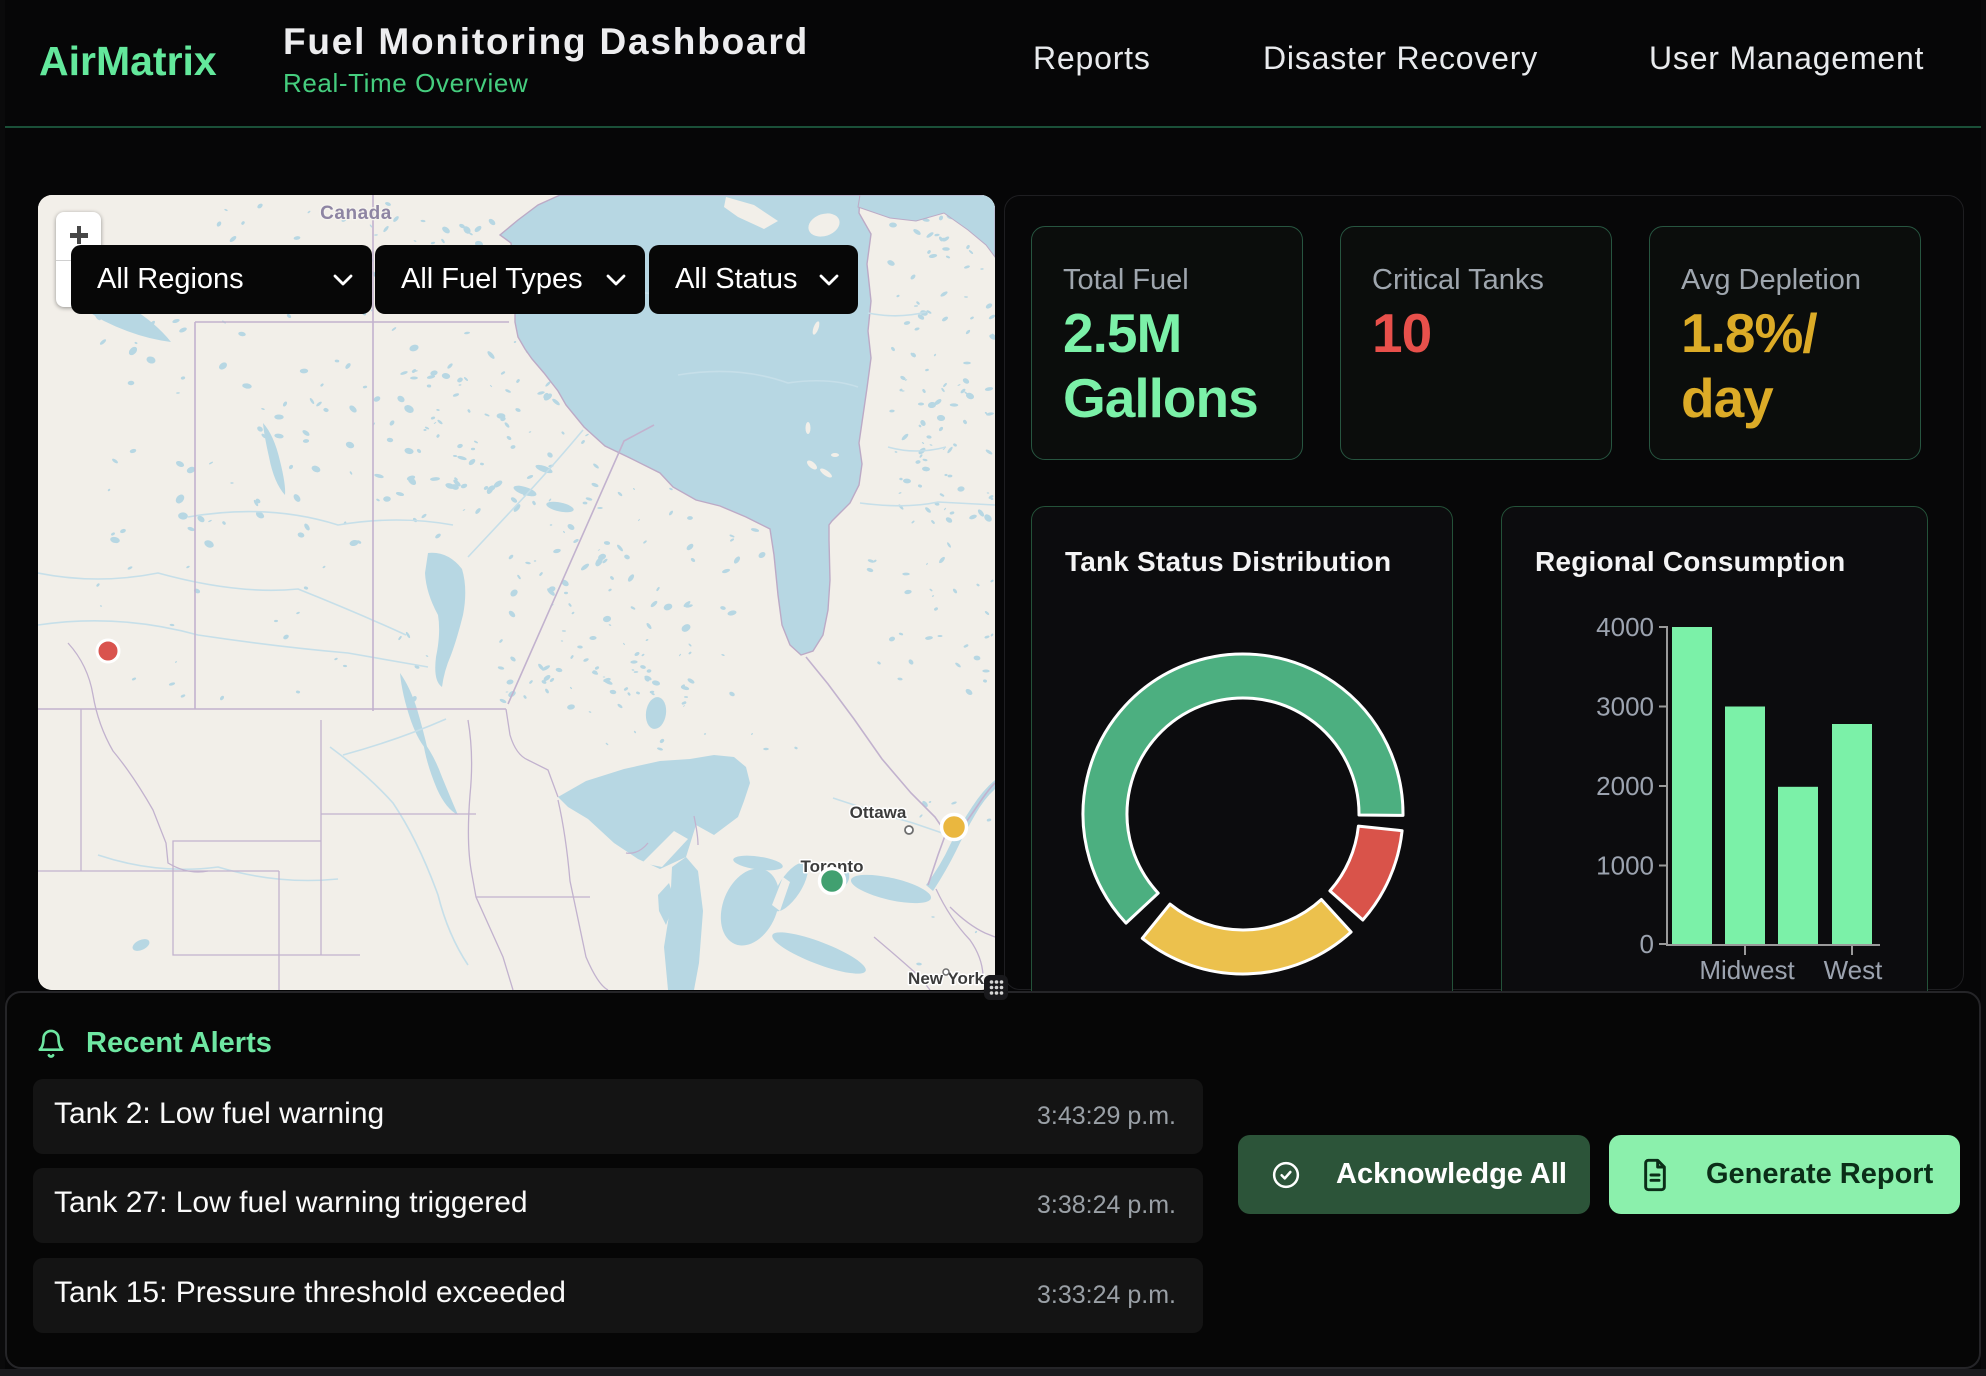  What do you see at coordinates (1747, 970) in the screenshot?
I see `svg-text: Midwest` at bounding box center [1747, 970].